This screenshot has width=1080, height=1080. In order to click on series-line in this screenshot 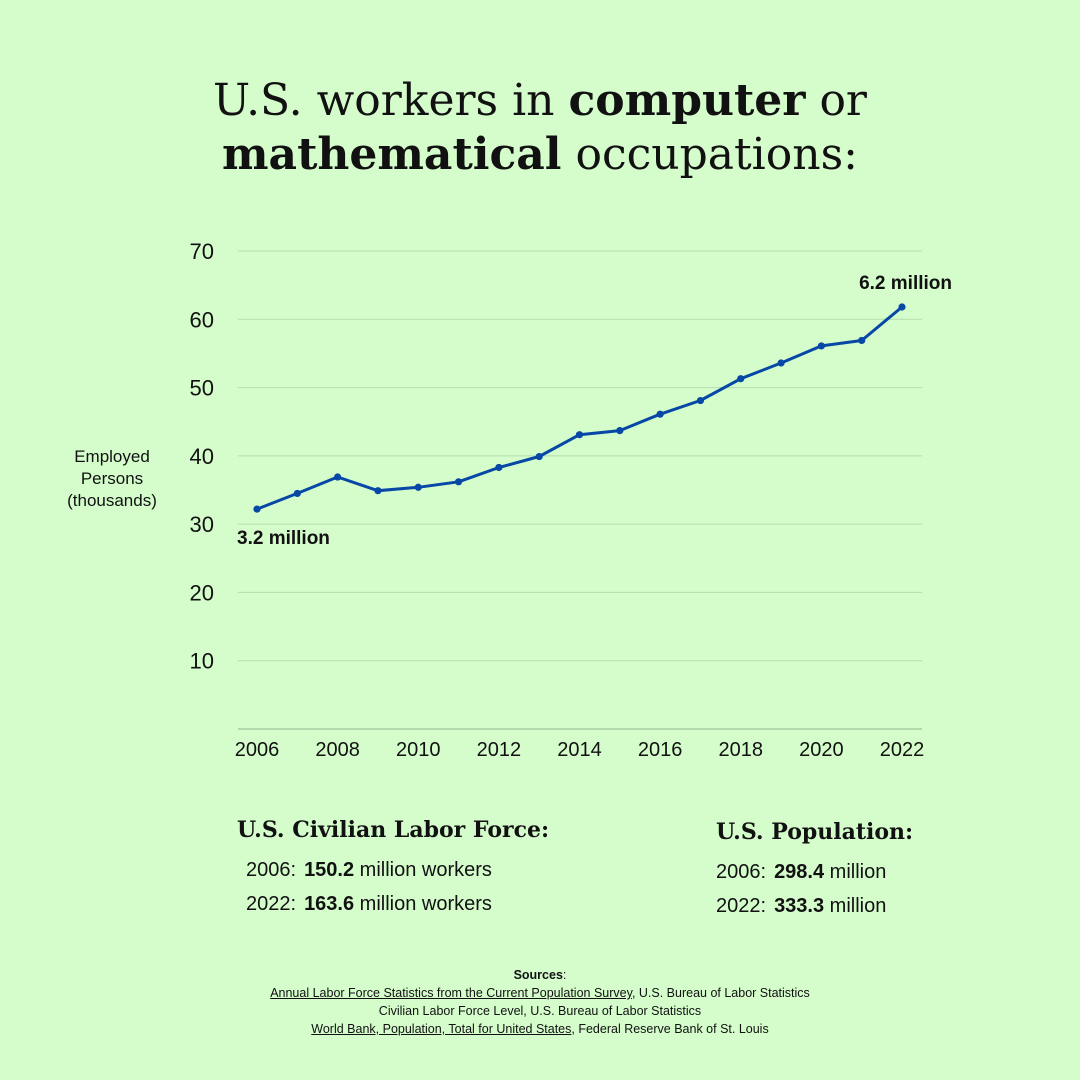, I will do `click(579, 408)`.